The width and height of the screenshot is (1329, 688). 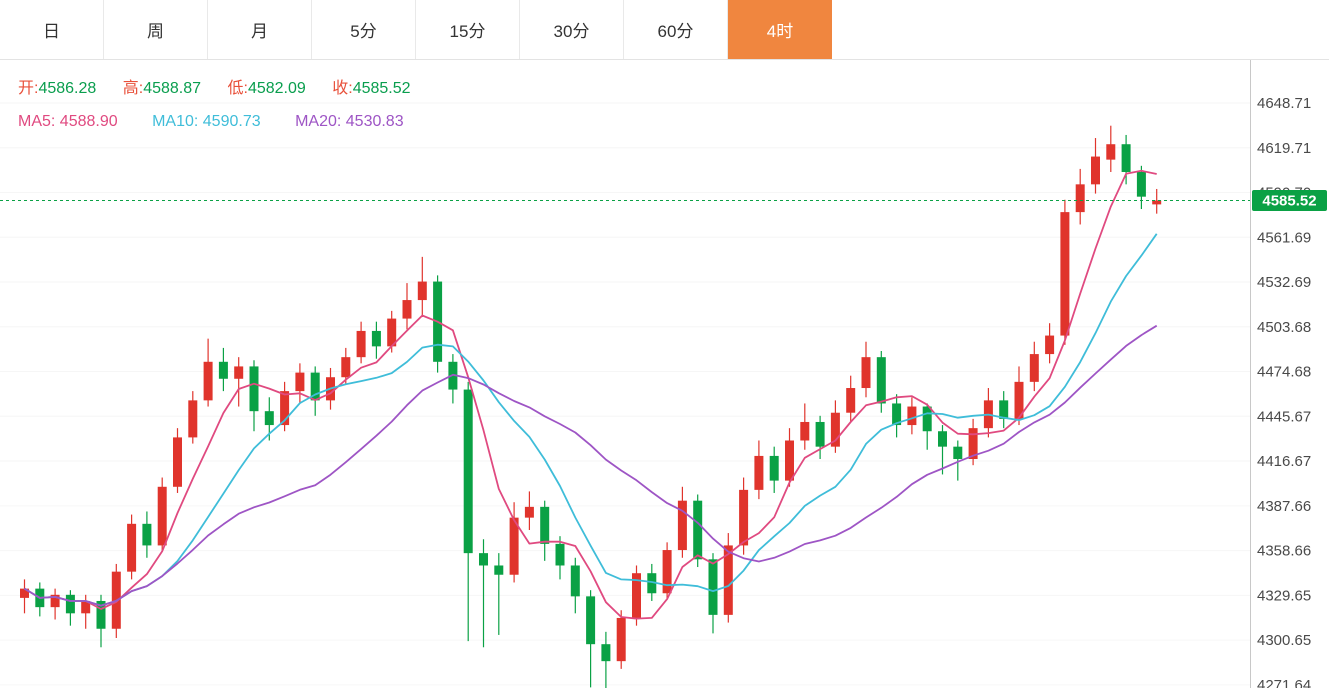 I want to click on axis-label-3: 4561.69, so click(x=1284, y=237).